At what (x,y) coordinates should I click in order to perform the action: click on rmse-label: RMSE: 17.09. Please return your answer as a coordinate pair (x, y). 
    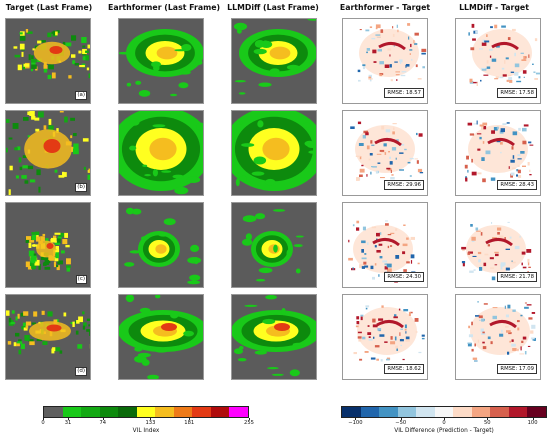
    Looking at the image, I should click on (517, 369).